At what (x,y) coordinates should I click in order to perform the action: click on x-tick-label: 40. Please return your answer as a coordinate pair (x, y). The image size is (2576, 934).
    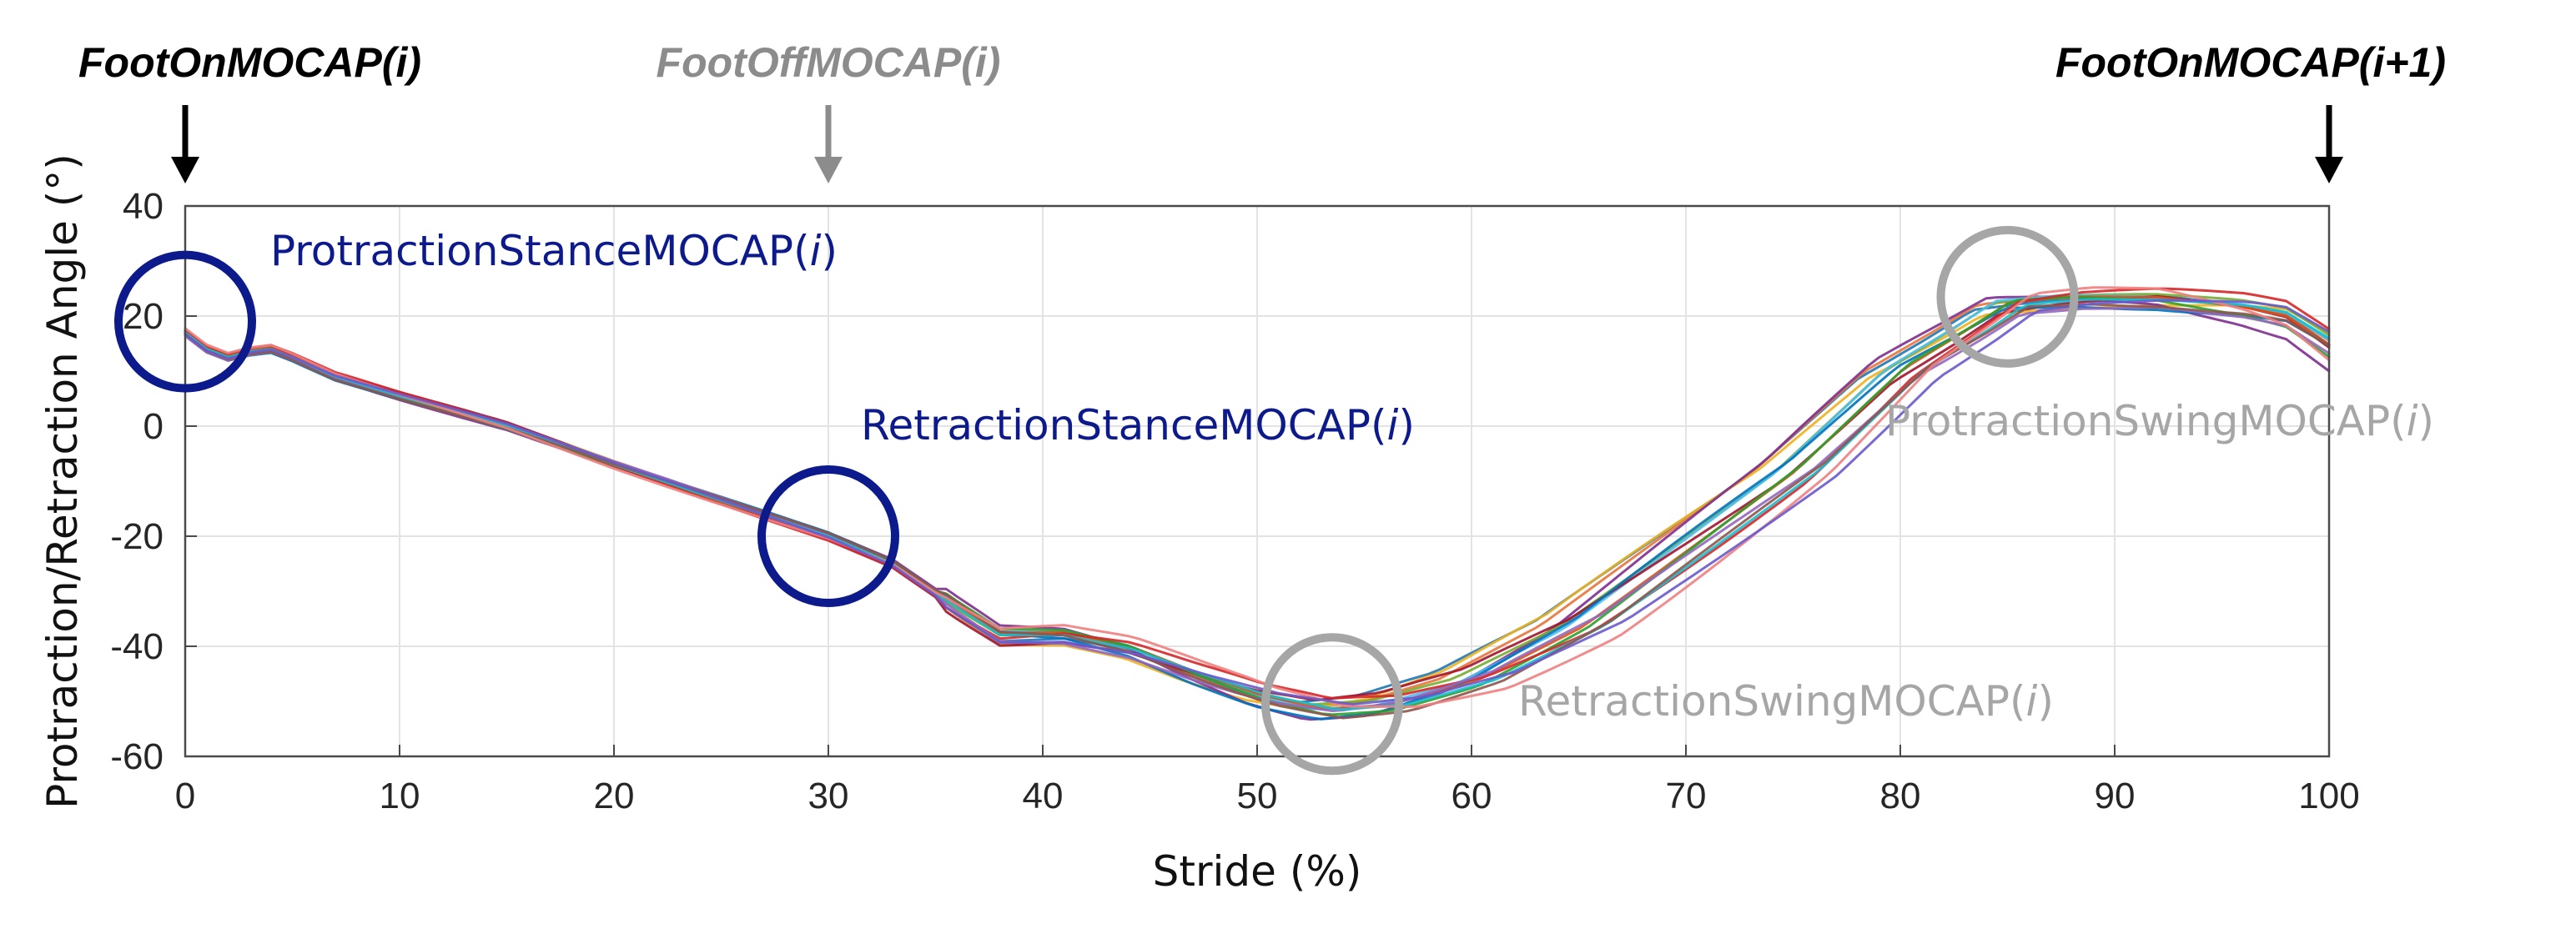
    Looking at the image, I should click on (1043, 796).